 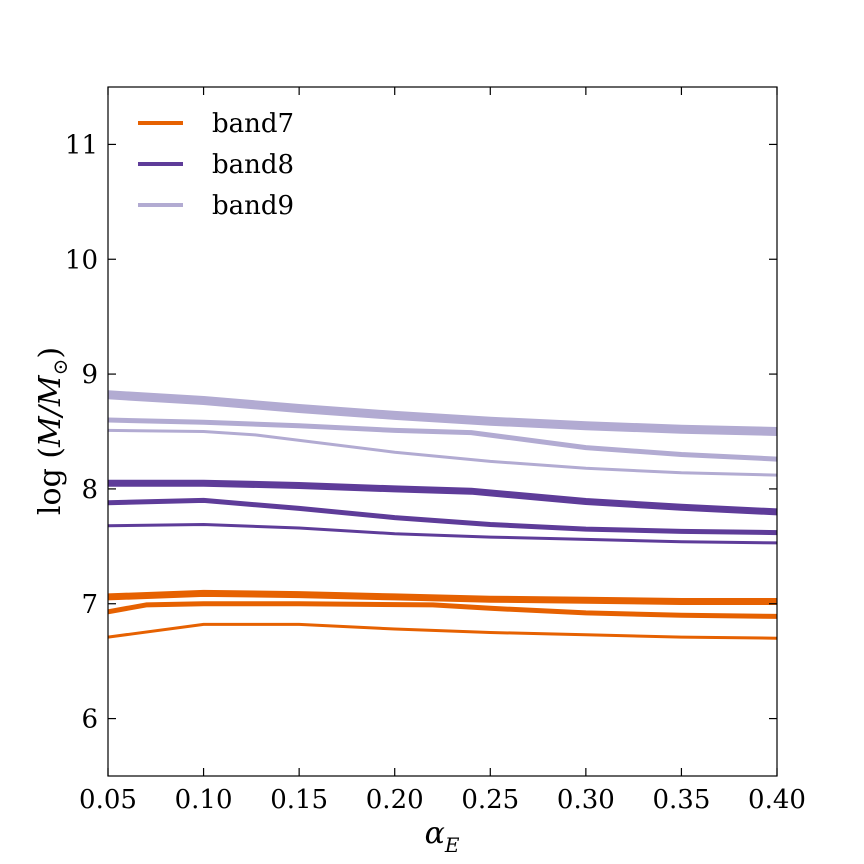 What do you see at coordinates (81, 145) in the screenshot?
I see `y-tick-label: 11` at bounding box center [81, 145].